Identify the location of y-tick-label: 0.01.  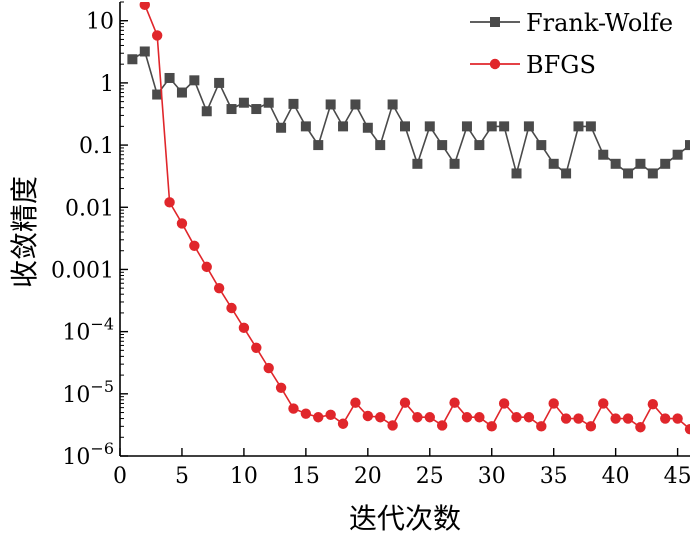
(89, 208).